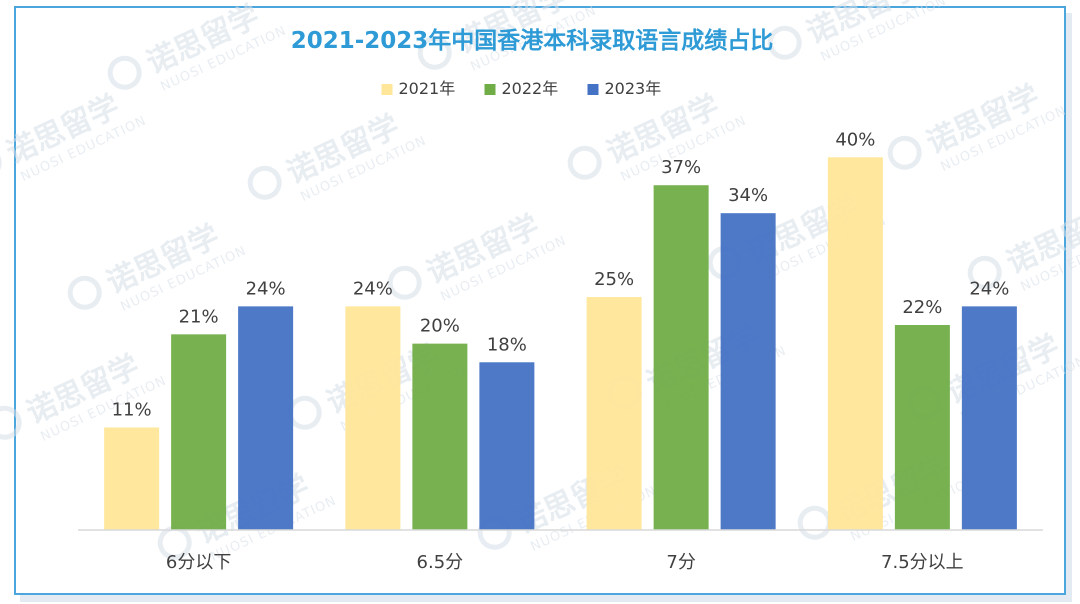 The width and height of the screenshot is (1080, 604). Describe the element at coordinates (680, 562) in the screenshot. I see `x-tick-label-3: 7分` at that location.